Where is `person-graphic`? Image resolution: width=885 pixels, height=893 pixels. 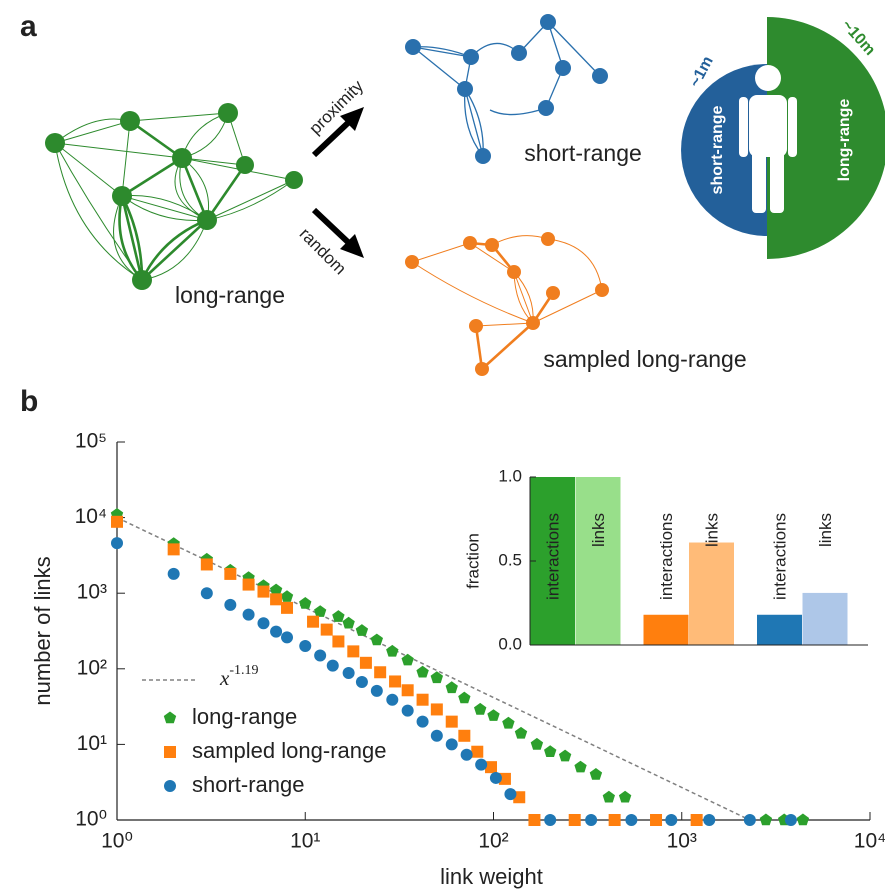
person-graphic is located at coordinates (783, 138).